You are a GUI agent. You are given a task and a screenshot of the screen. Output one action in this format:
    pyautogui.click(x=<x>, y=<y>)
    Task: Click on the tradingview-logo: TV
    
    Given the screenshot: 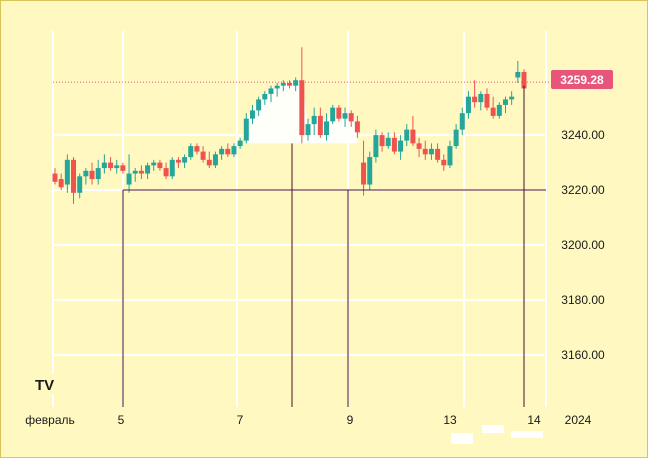 What is the action you would take?
    pyautogui.click(x=45, y=384)
    